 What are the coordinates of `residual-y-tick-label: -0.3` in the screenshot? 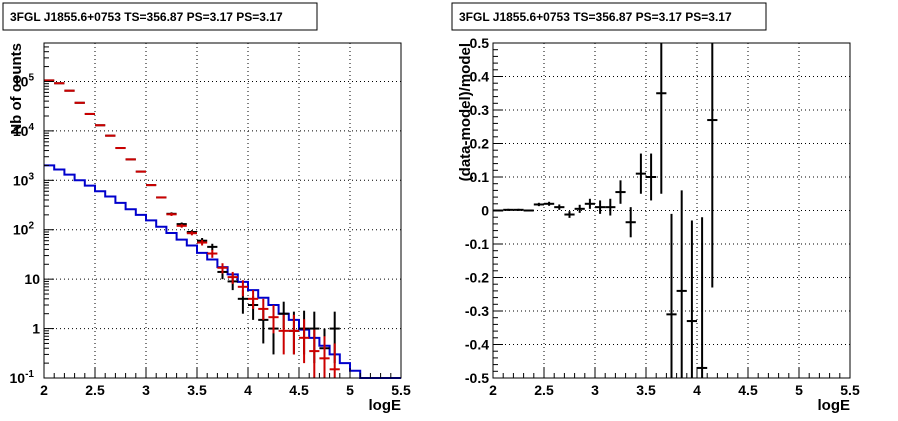 It's located at (477, 311).